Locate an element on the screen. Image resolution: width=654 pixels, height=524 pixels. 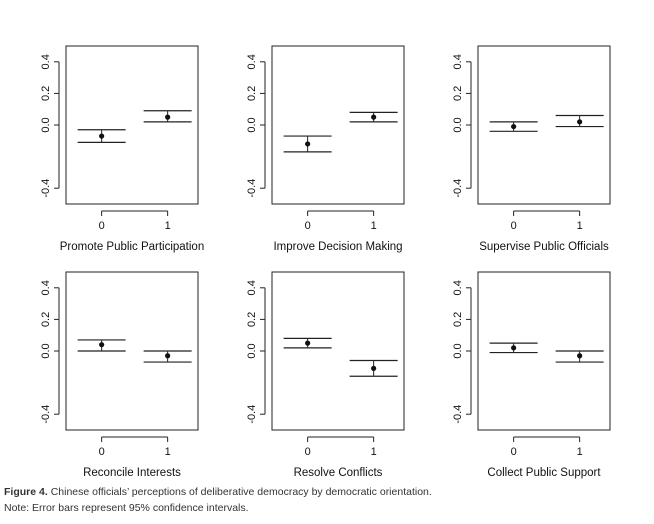
panel-1-frame is located at coordinates (132, 125).